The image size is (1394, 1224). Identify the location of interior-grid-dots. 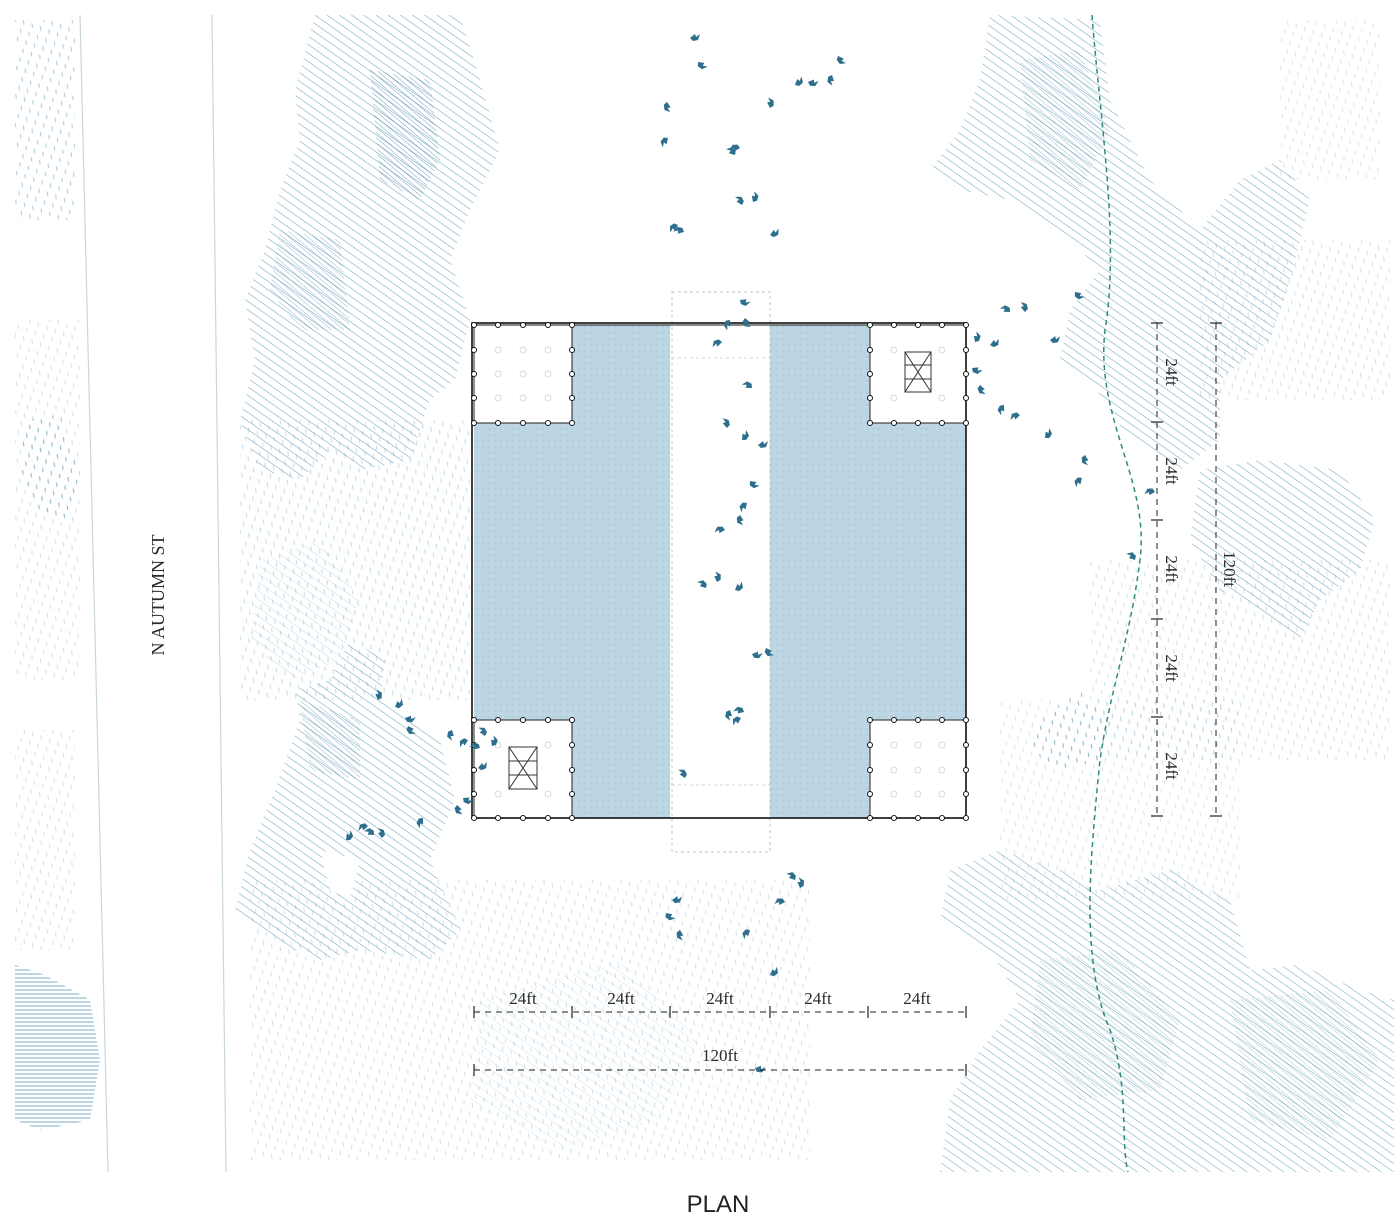
(720, 572).